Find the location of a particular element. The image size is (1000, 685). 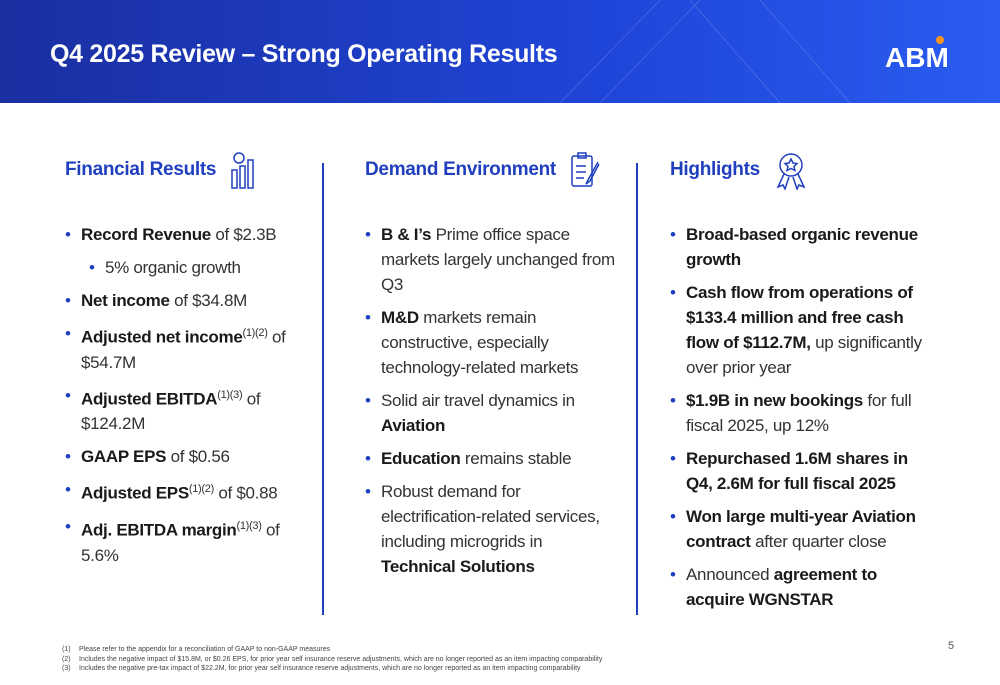

column-heading: Highlights is located at coordinates (800, 170).